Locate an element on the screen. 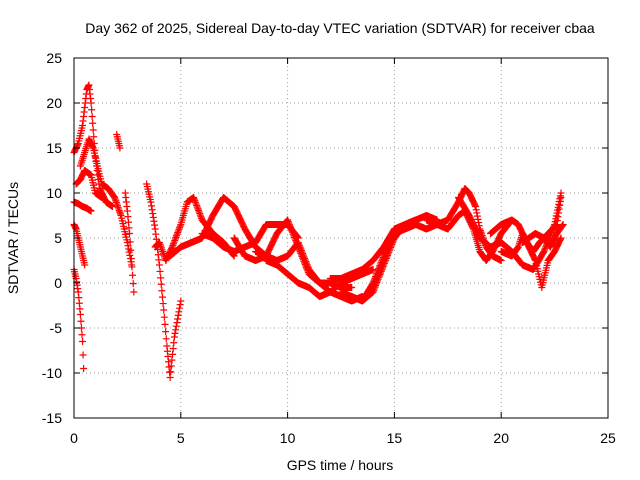 This screenshot has height=480, width=640. x-tick-label: 15 is located at coordinates (395, 438).